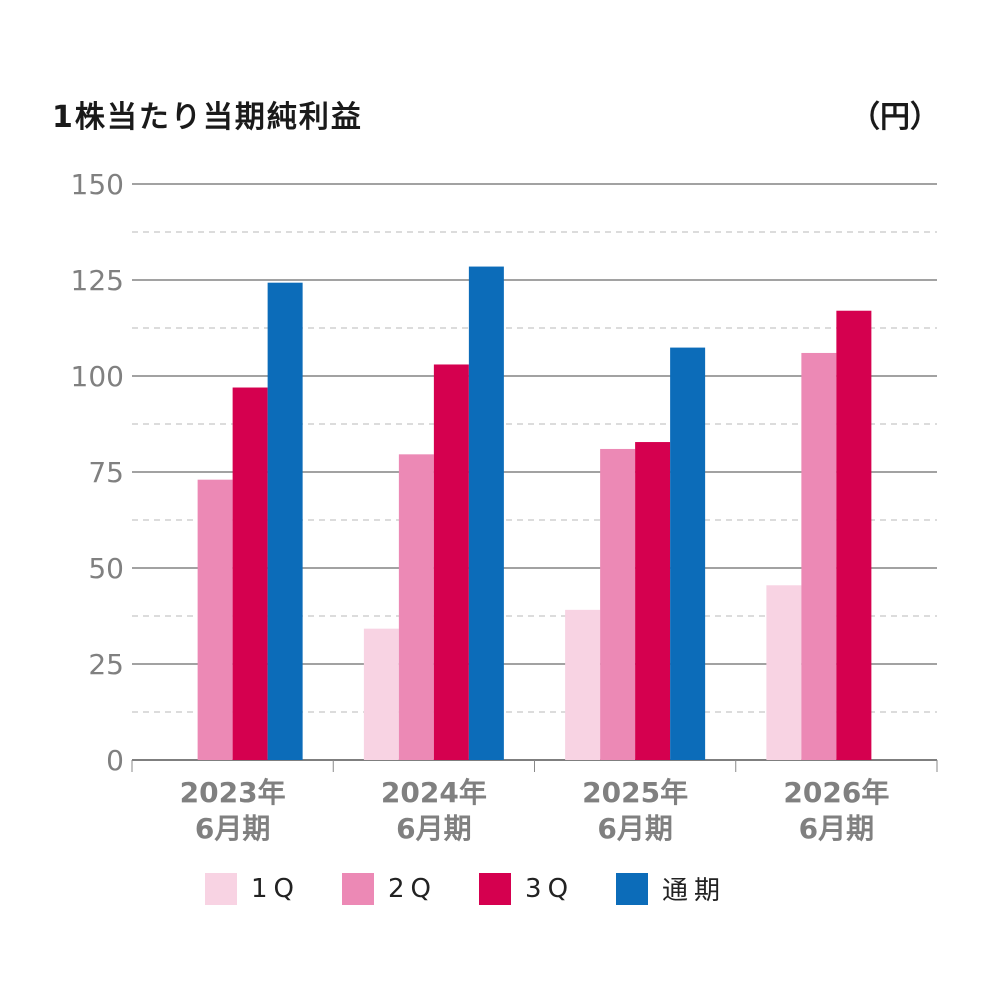  Describe the element at coordinates (895, 117) in the screenshot. I see `unit-label: （円）` at that location.